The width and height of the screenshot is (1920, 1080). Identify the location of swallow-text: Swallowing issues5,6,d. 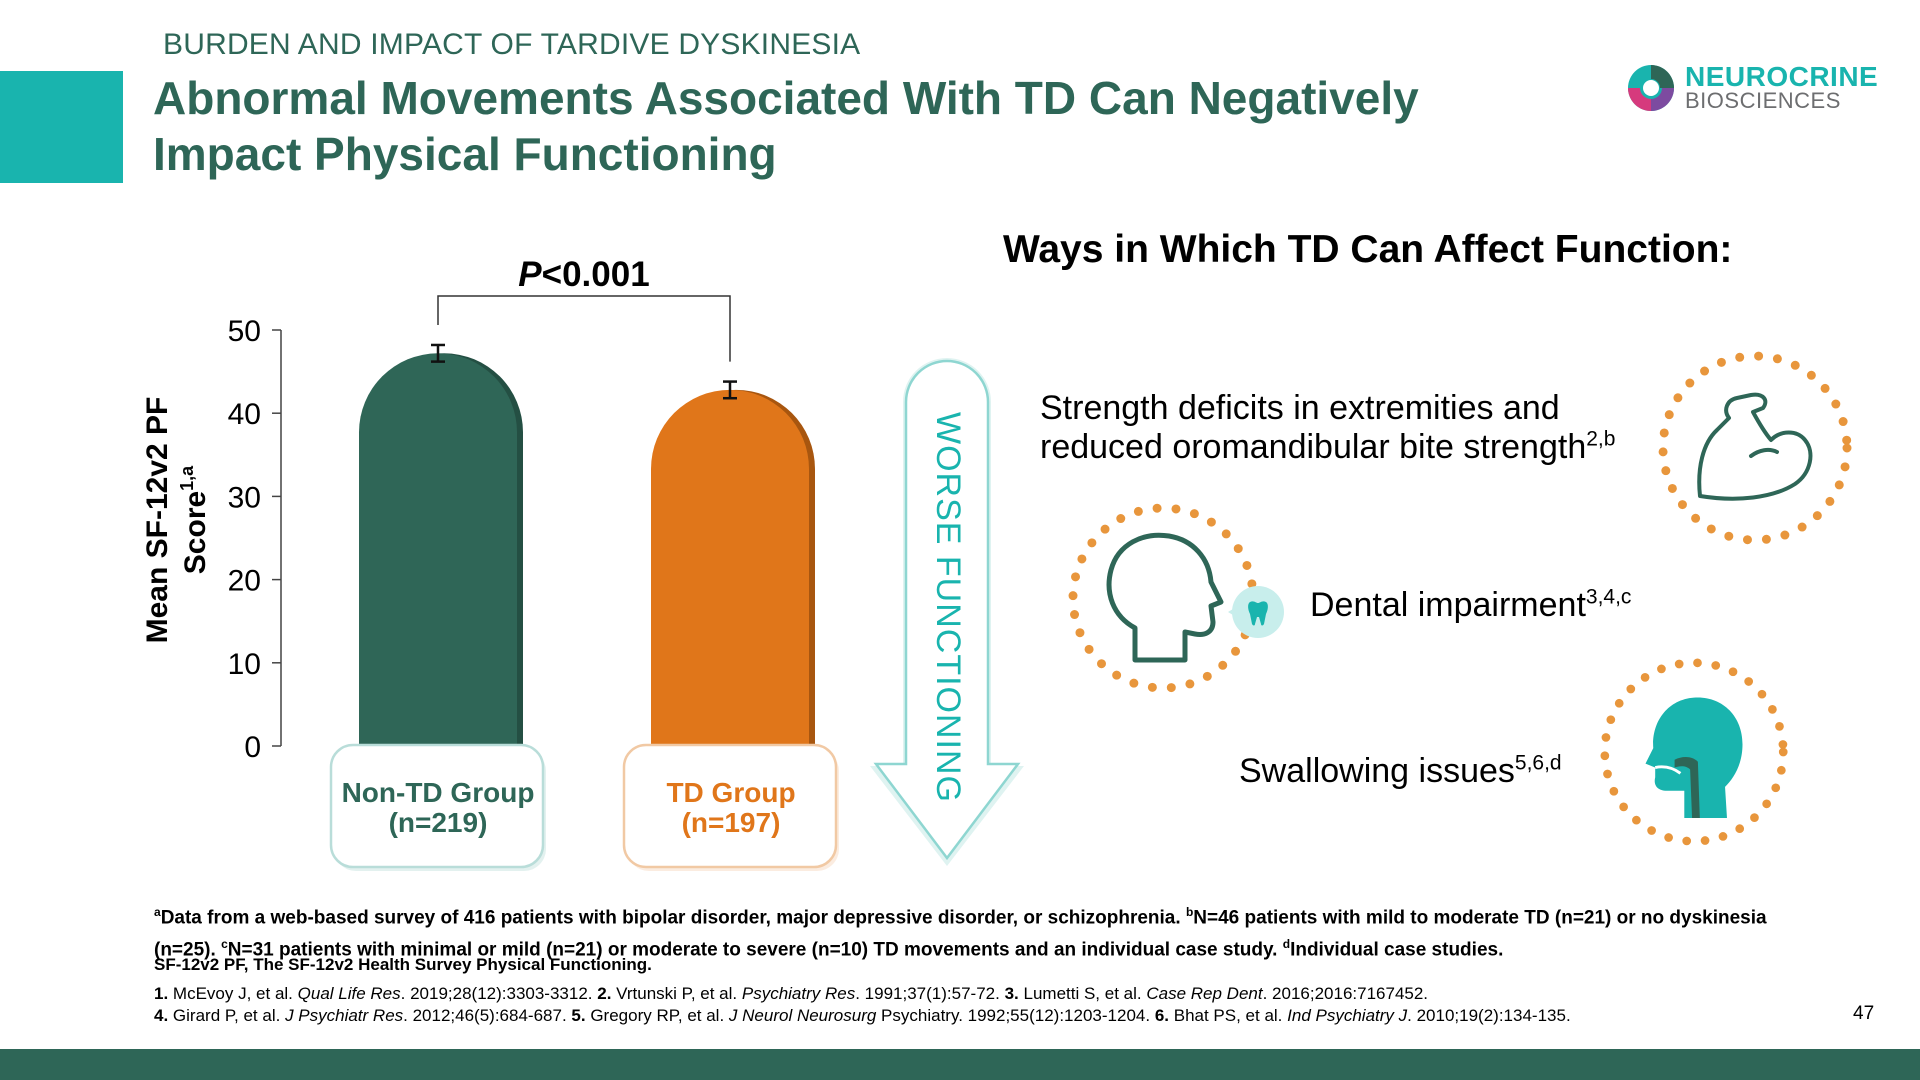
(1400, 770).